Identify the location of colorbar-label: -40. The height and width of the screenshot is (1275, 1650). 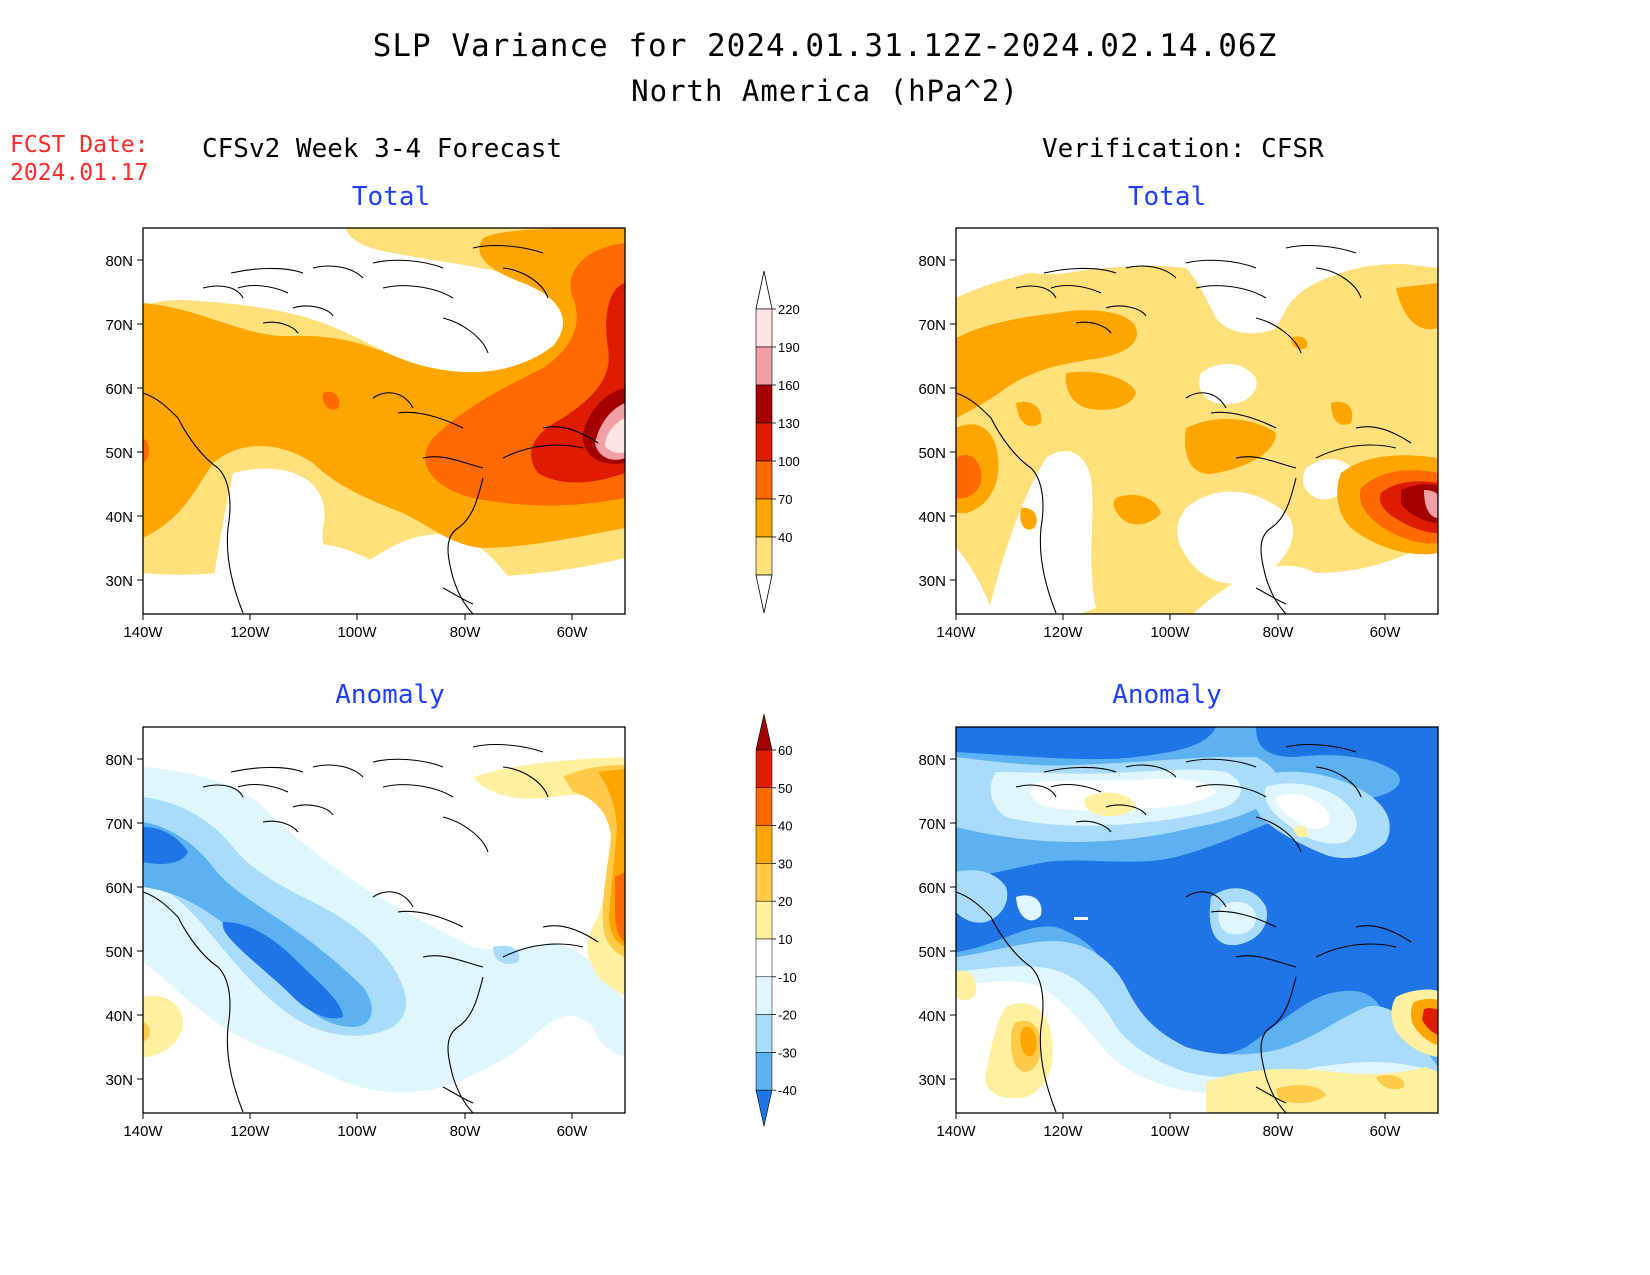
(787, 1090).